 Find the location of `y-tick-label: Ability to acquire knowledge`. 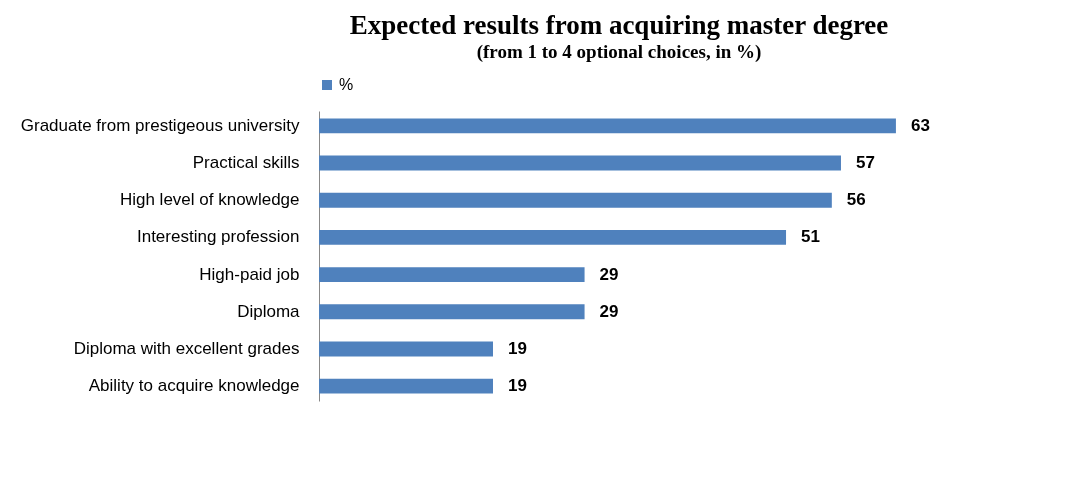

y-tick-label: Ability to acquire knowledge is located at coordinates (194, 386).